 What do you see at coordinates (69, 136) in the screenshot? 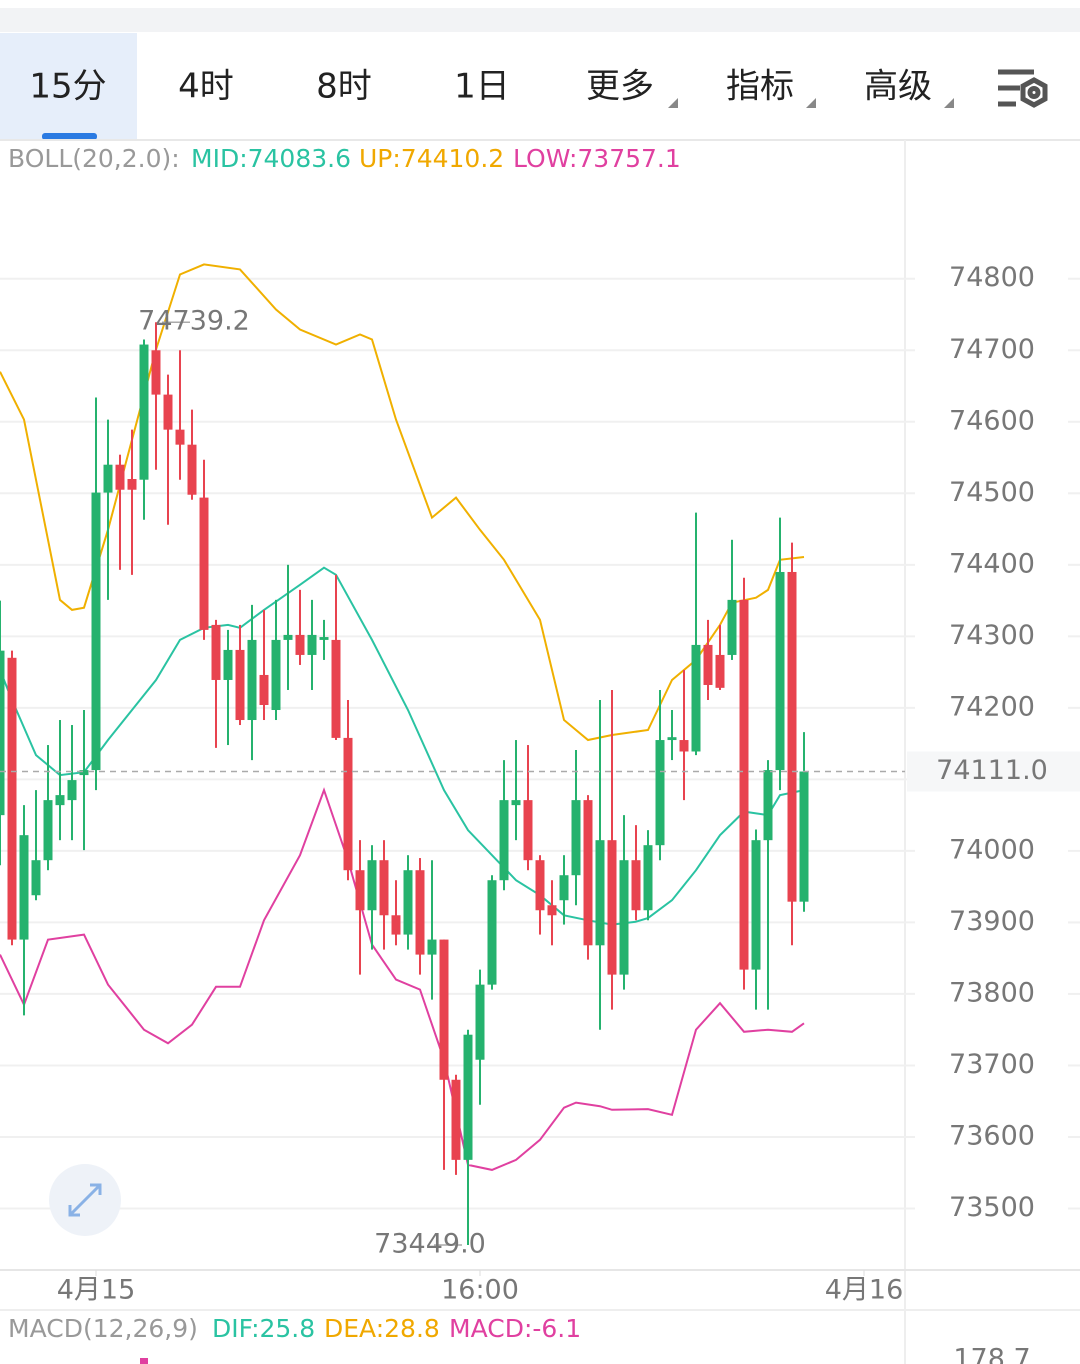
I see `active-tab-indicator` at bounding box center [69, 136].